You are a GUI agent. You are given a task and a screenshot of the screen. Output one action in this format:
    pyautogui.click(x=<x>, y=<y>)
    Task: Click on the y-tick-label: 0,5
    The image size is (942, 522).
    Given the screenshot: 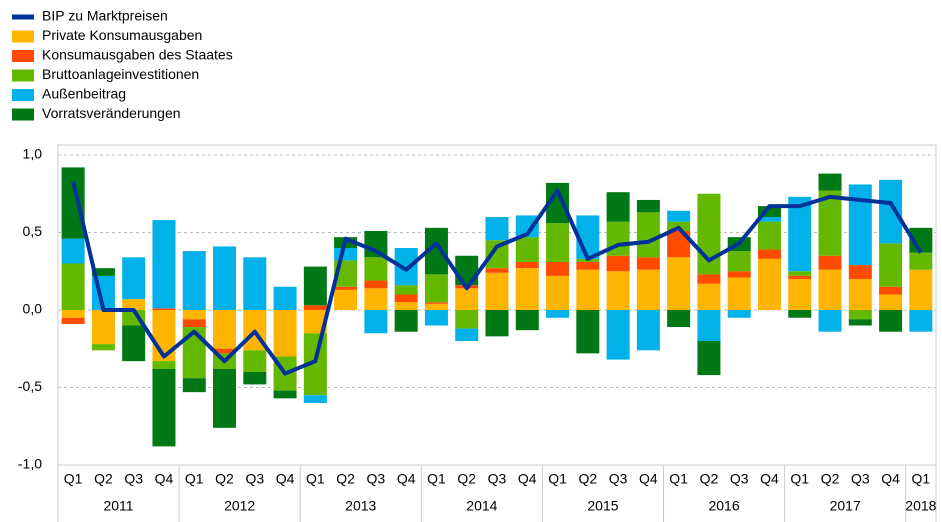 What is the action you would take?
    pyautogui.click(x=33, y=231)
    